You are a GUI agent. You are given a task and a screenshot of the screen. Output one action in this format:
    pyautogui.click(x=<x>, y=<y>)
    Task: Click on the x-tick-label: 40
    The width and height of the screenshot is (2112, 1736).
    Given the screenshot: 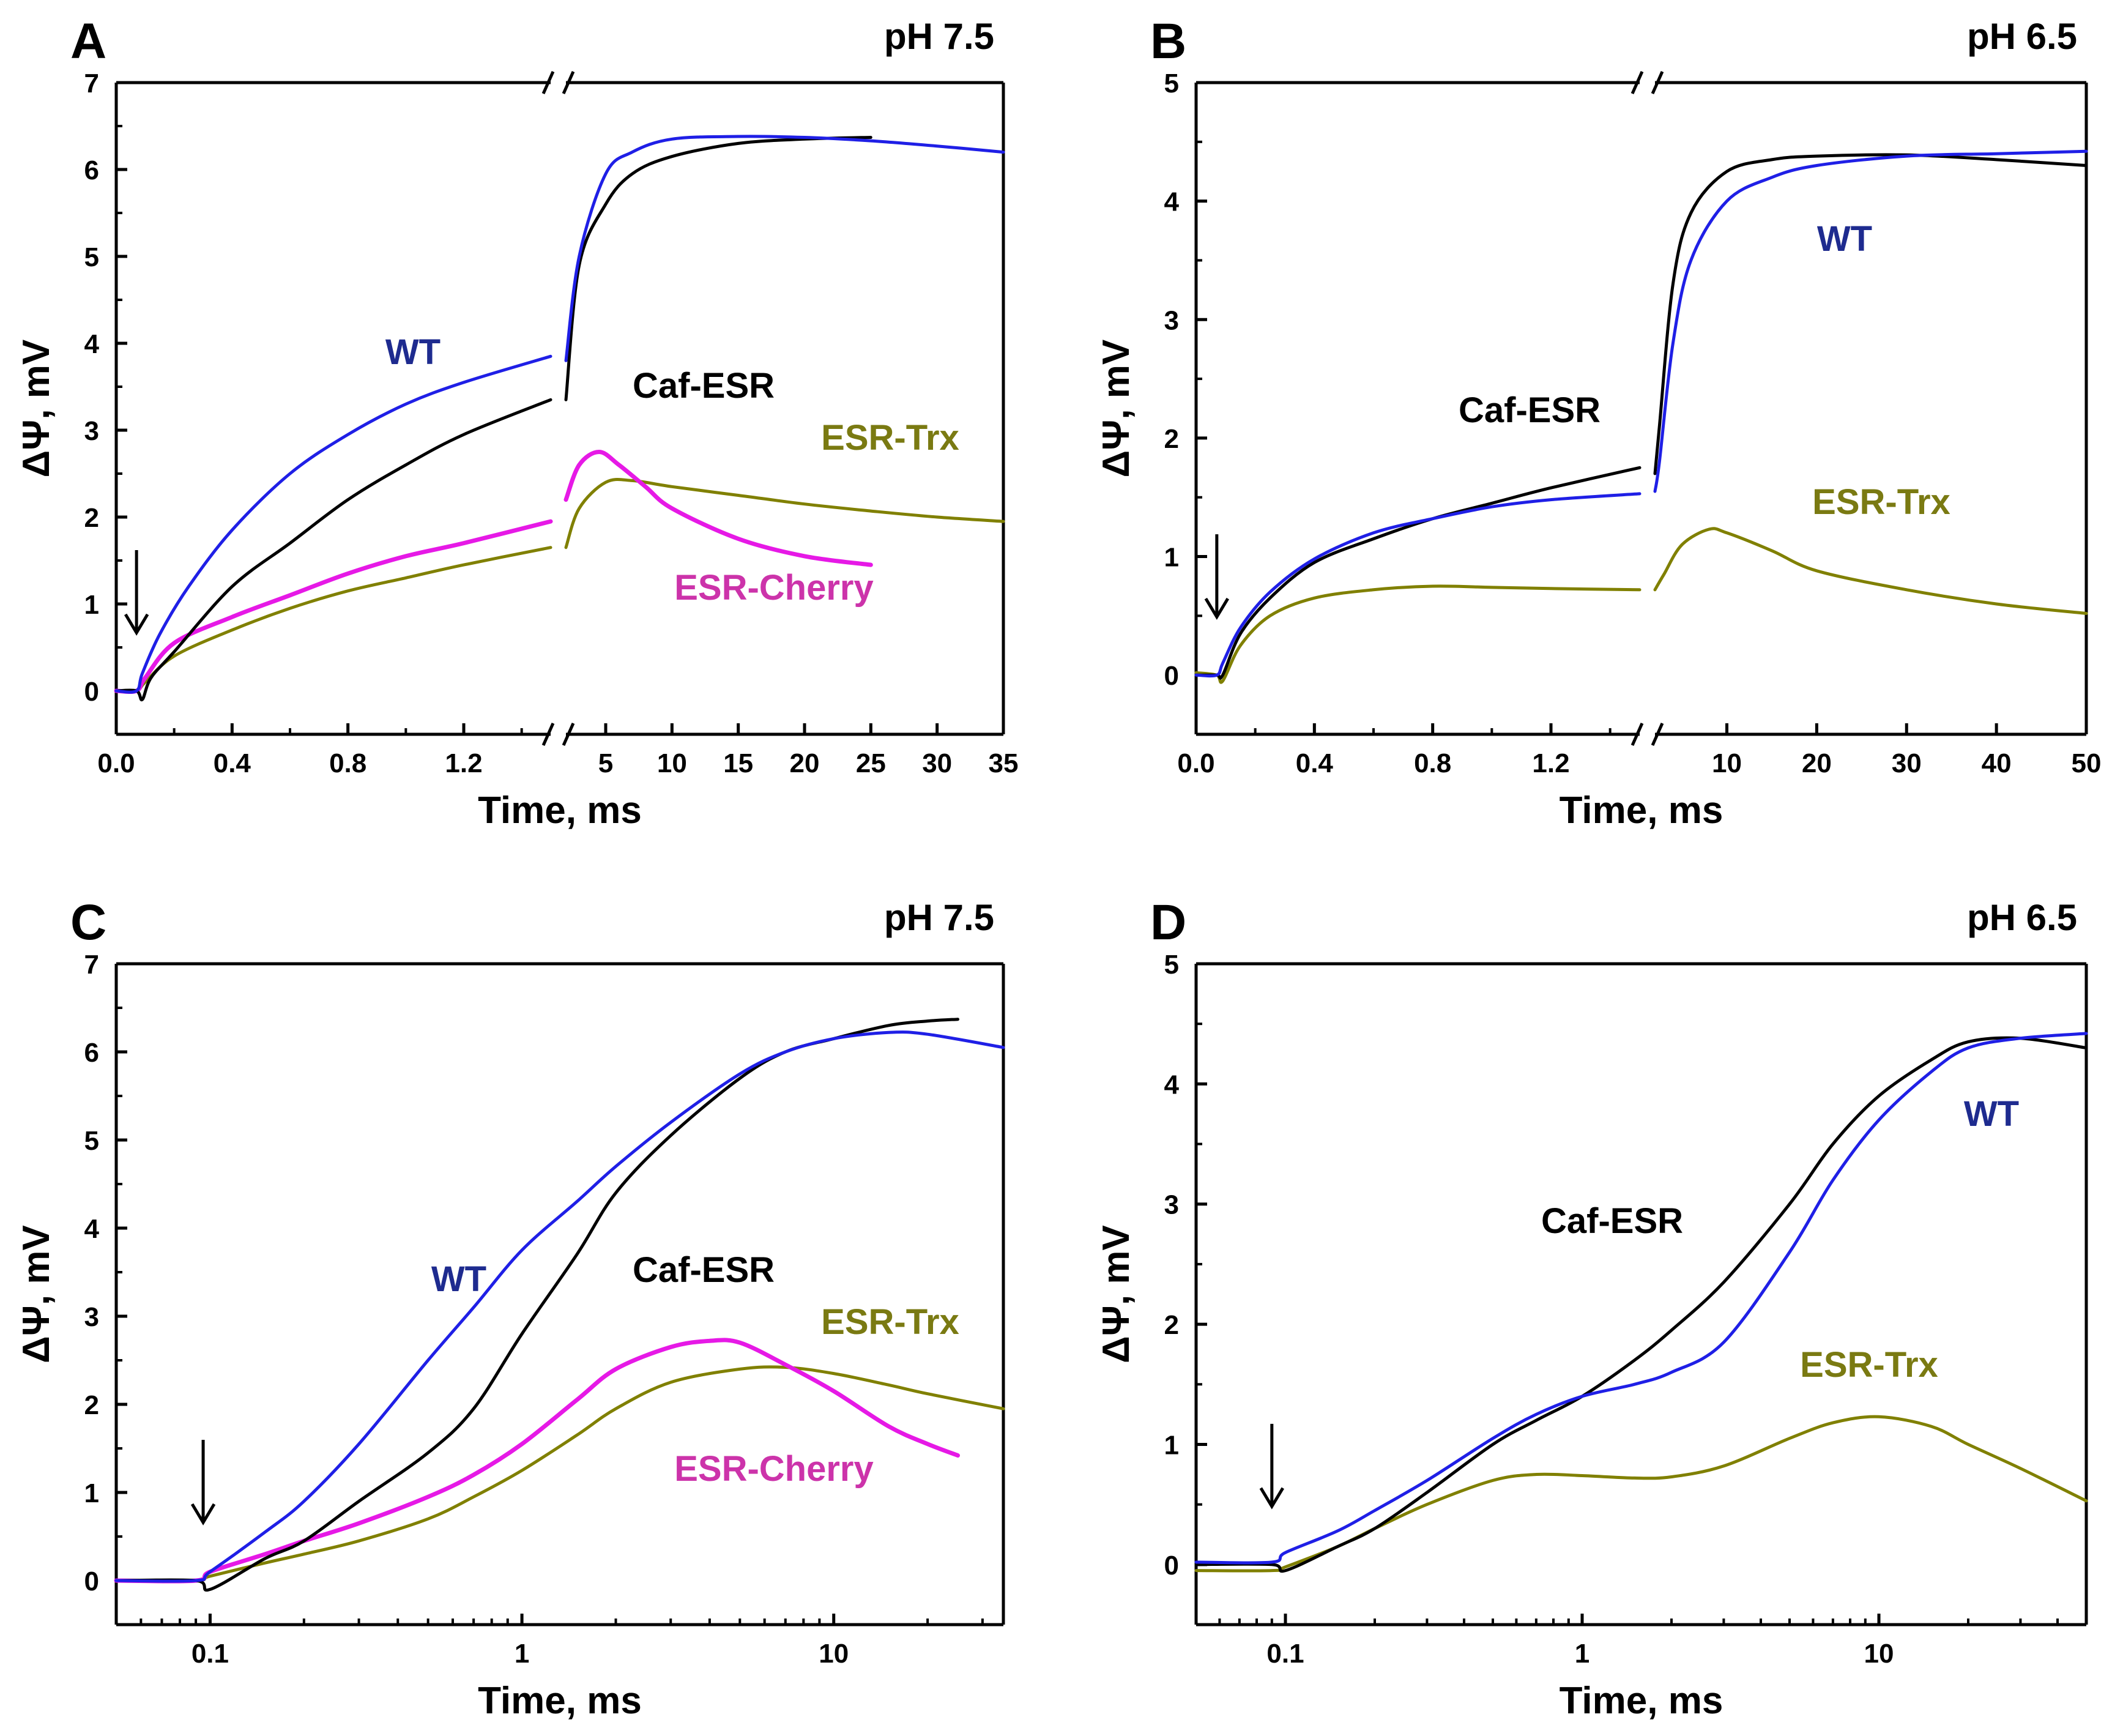 What is the action you would take?
    pyautogui.click(x=1997, y=763)
    